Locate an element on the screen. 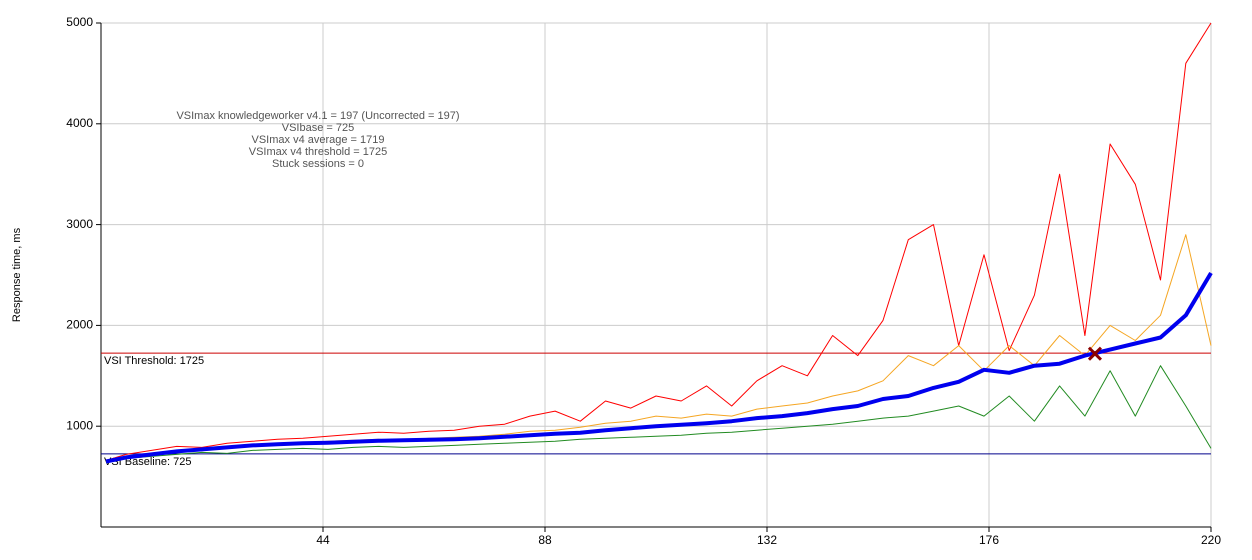 Image resolution: width=1252 pixels, height=560 pixels. x-tick-label: 132 is located at coordinates (767, 540).